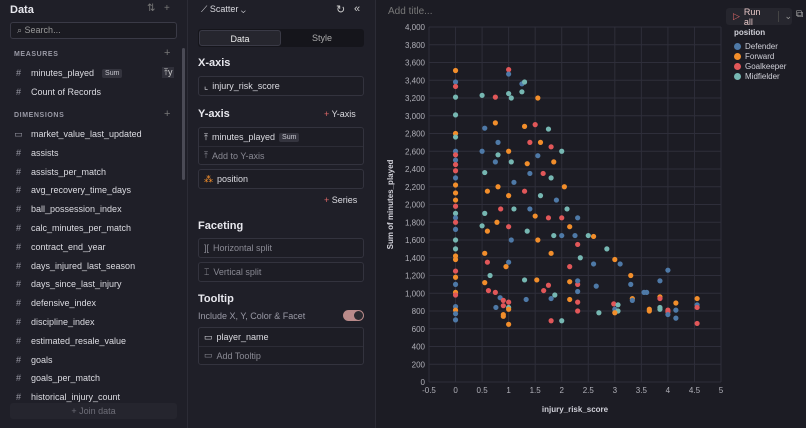 The height and width of the screenshot is (428, 806). What do you see at coordinates (321, 38) in the screenshot?
I see `tab-style: Style` at bounding box center [321, 38].